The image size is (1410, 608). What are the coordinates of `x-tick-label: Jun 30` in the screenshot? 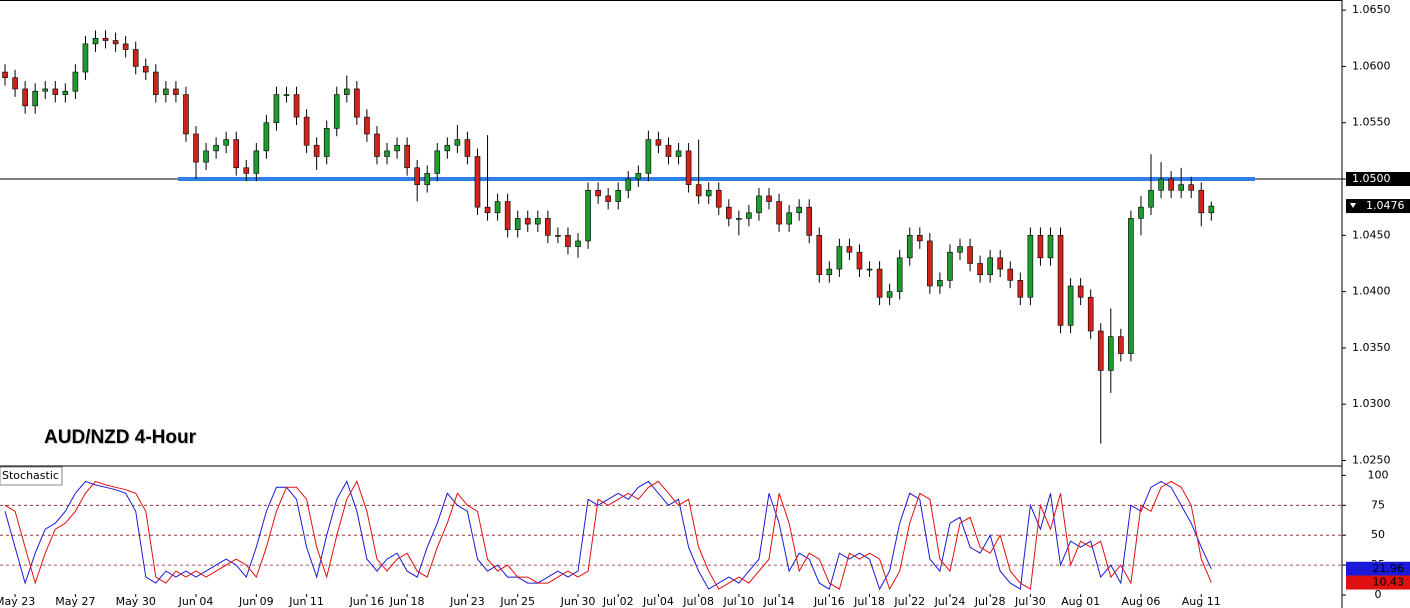 It's located at (578, 601).